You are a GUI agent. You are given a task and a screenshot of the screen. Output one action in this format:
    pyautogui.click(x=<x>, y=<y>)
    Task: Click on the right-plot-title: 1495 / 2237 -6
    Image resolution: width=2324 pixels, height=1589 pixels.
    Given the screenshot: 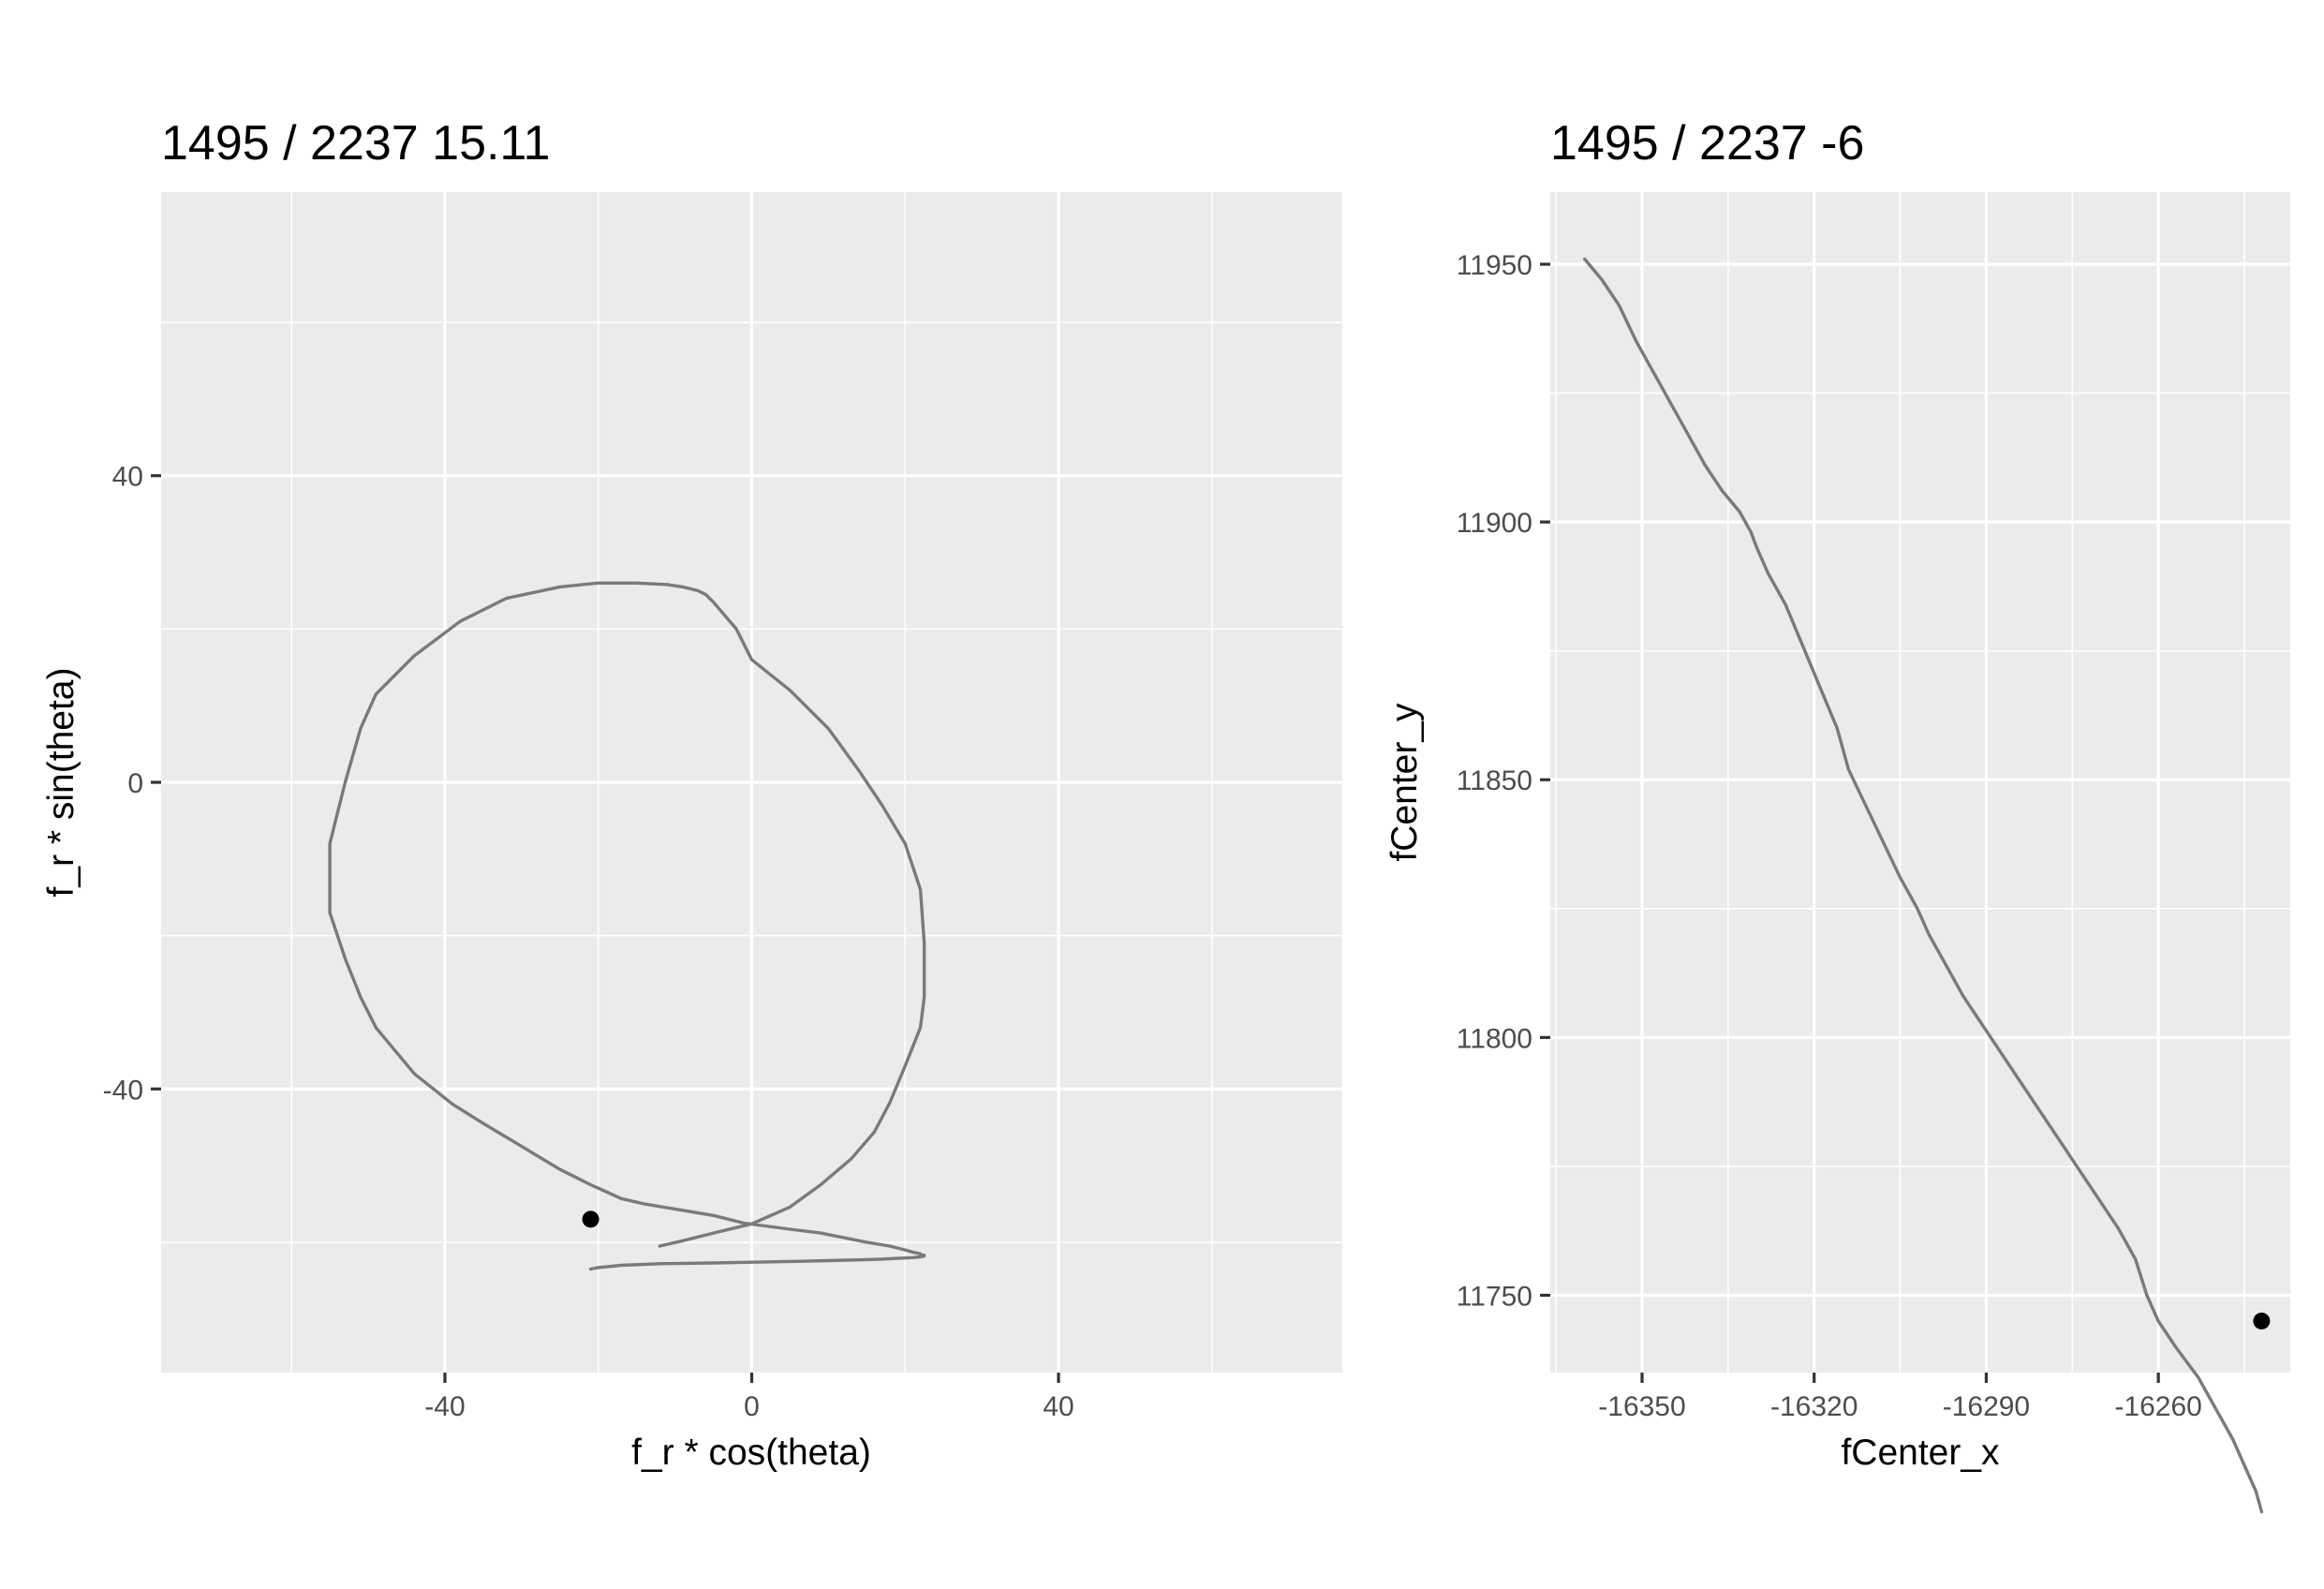 What is the action you would take?
    pyautogui.click(x=1707, y=143)
    